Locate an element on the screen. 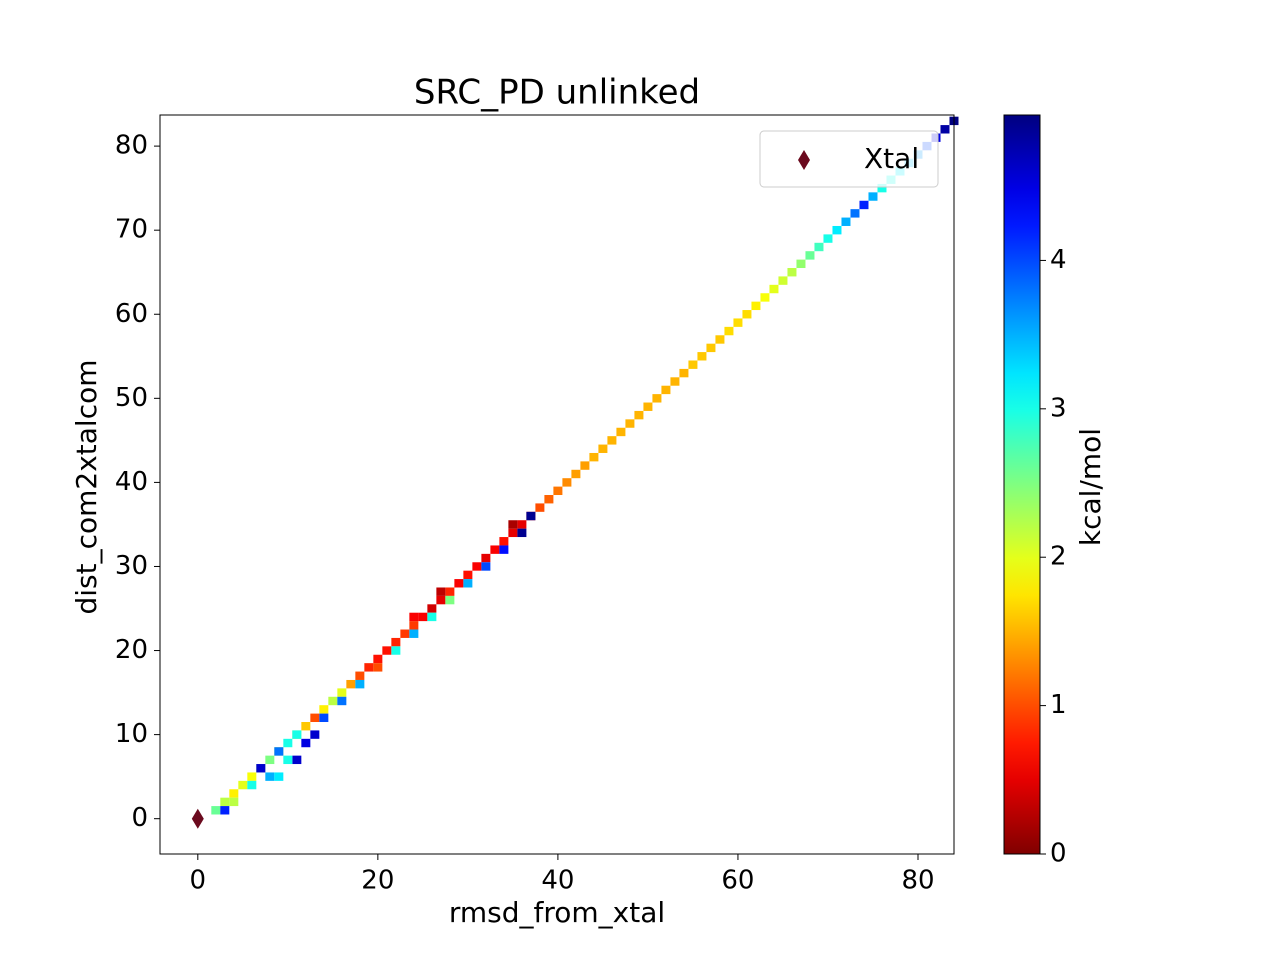 The height and width of the screenshot is (964, 1280). colorbar-tick-label: 0 is located at coordinates (1058, 854).